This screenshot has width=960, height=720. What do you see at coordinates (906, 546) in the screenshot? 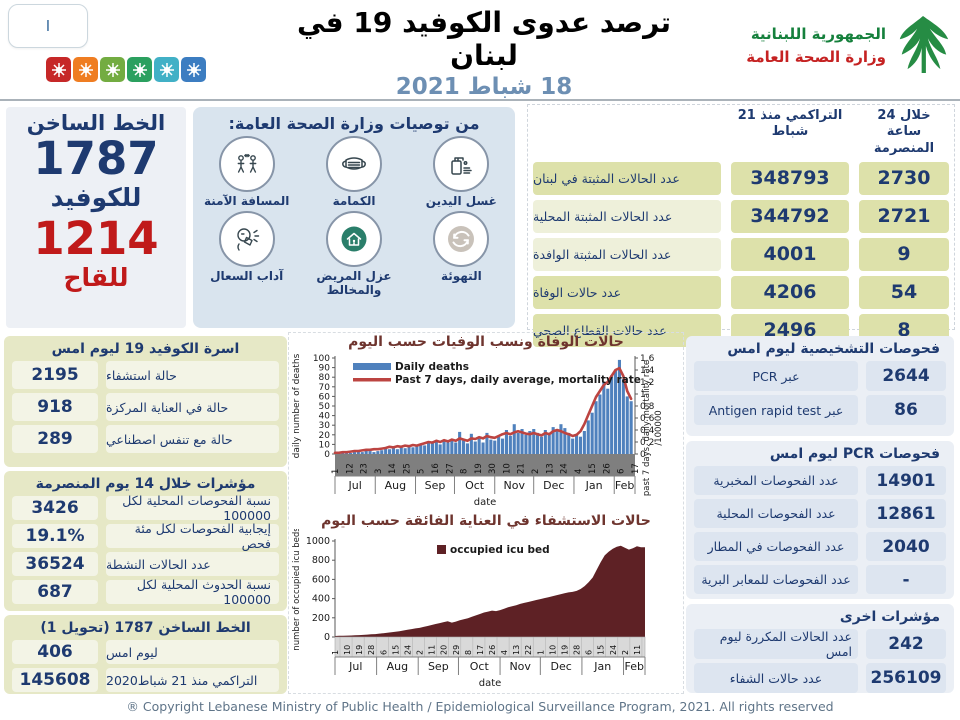
I see `stat-value: 2040` at bounding box center [906, 546].